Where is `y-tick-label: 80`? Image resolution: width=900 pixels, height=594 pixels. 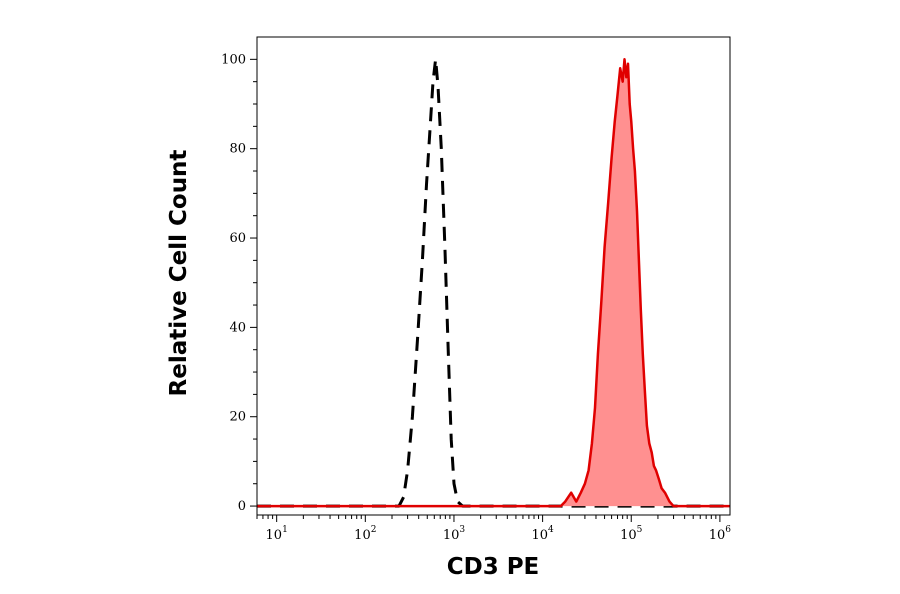
y-tick-label: 80 is located at coordinates (237, 149).